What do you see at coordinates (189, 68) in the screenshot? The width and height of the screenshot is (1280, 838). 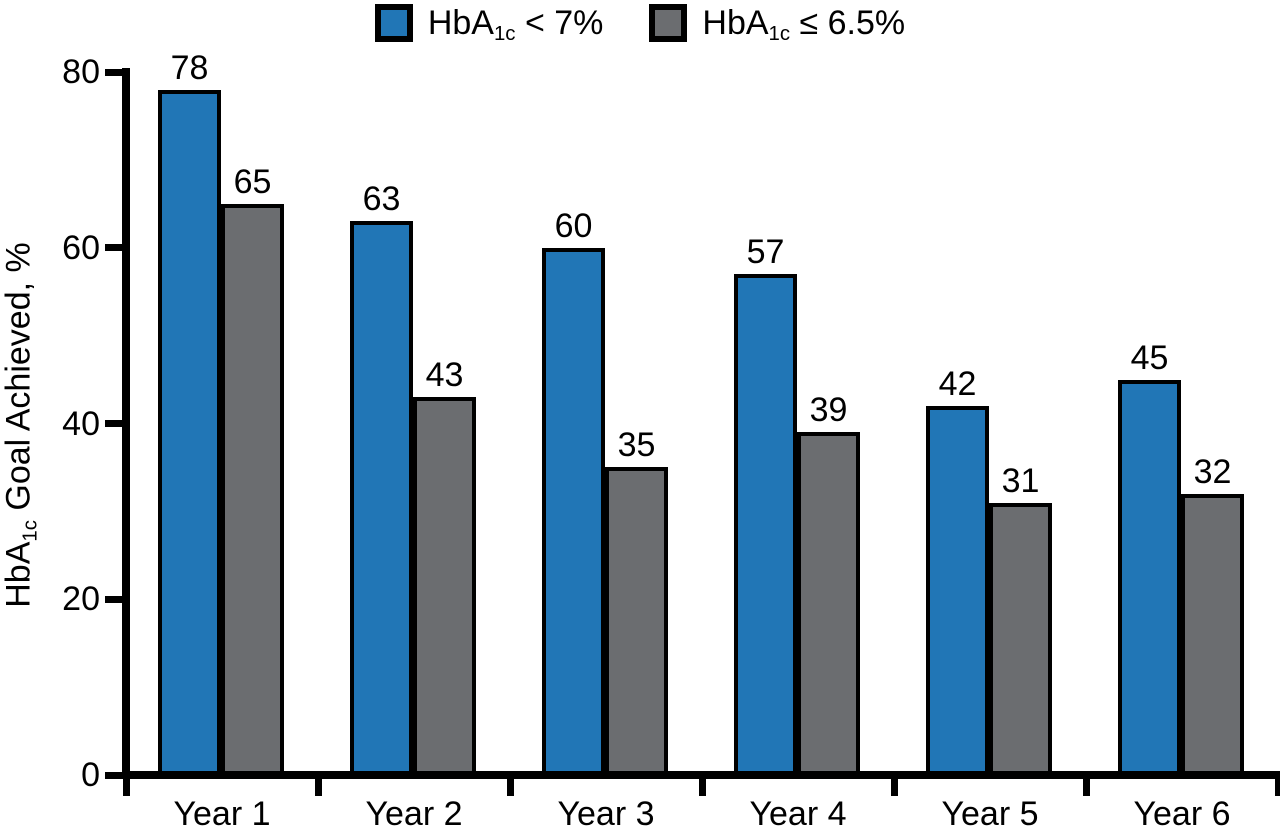 I see `bar-value-label: 78` at bounding box center [189, 68].